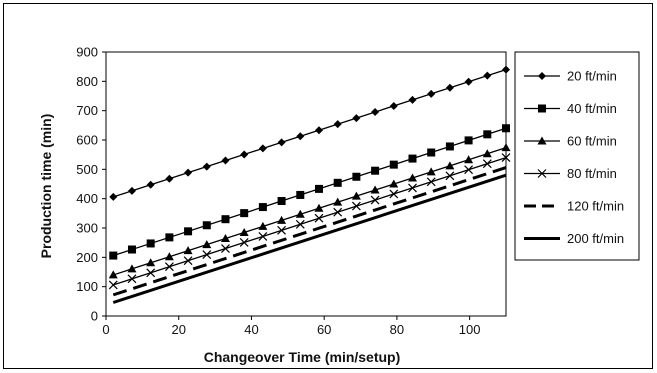  I want to click on x-tick-label: 0, so click(105, 329).